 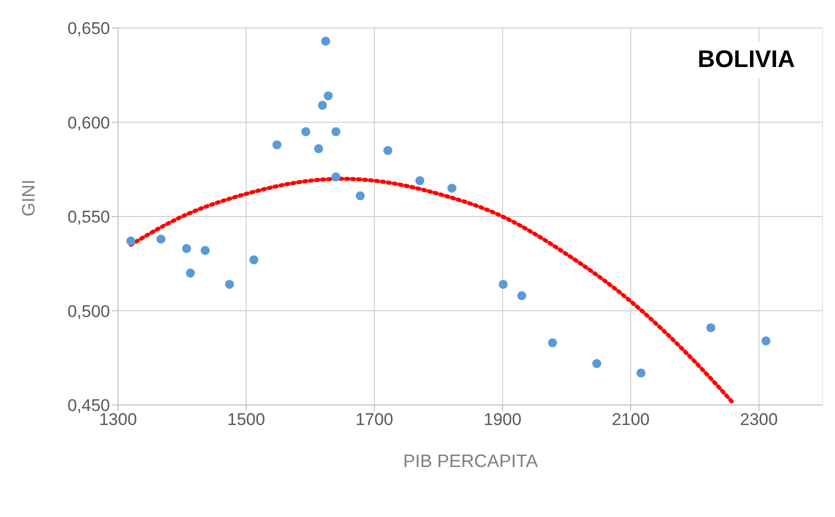 What do you see at coordinates (88, 122) in the screenshot?
I see `y-tick-label: 0,600` at bounding box center [88, 122].